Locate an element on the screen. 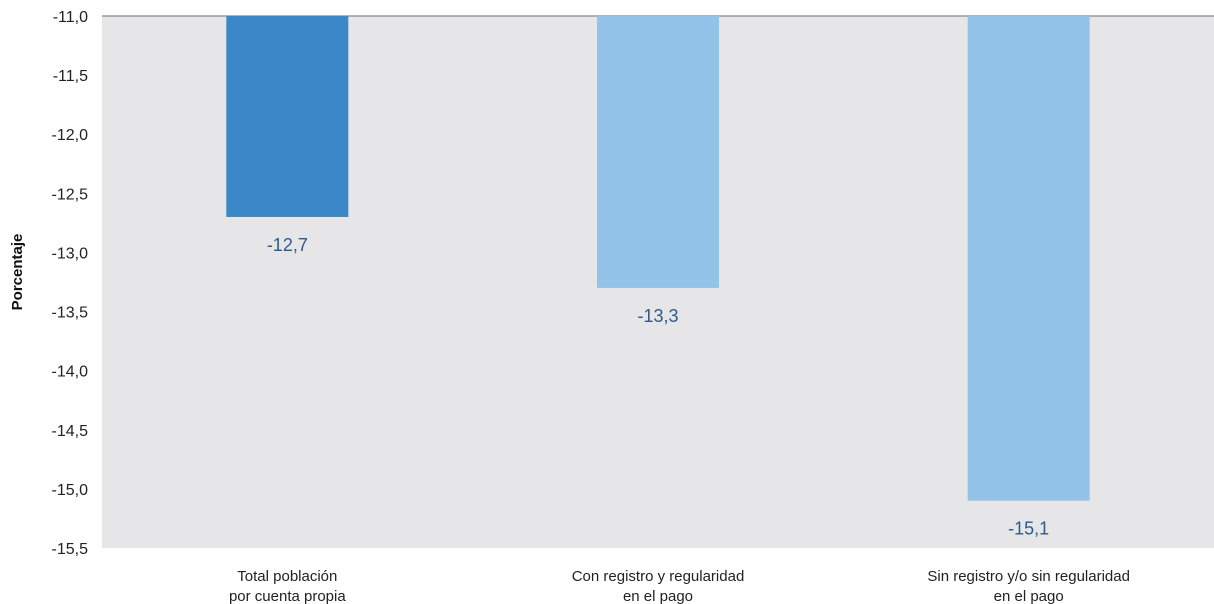  y-tick-label: -14,0 is located at coordinates (70, 372).